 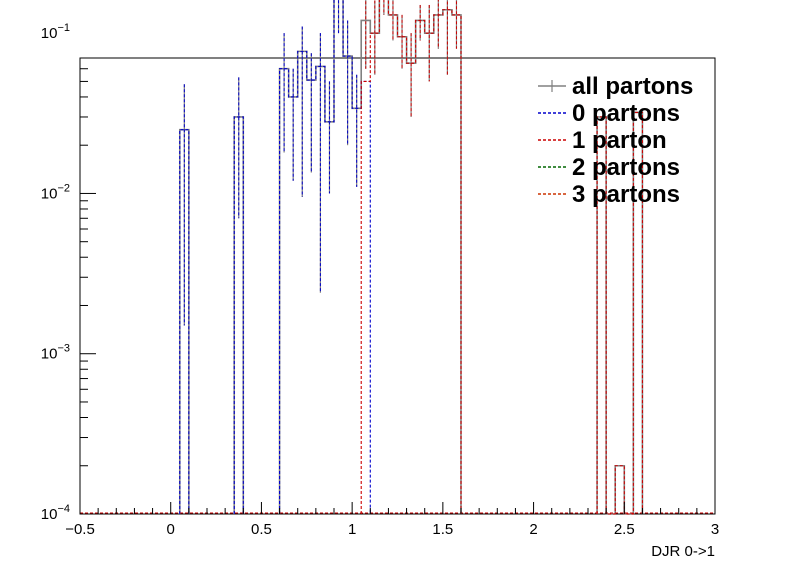 What do you see at coordinates (533, 529) in the screenshot?
I see `x-tick-label: 2` at bounding box center [533, 529].